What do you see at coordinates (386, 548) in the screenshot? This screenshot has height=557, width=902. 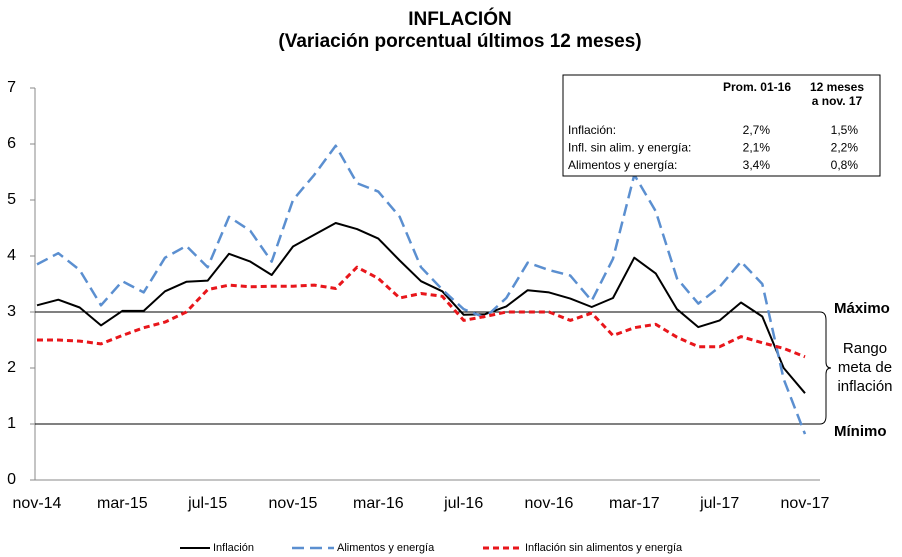 I see `legend-label: Alimentos y energía` at bounding box center [386, 548].